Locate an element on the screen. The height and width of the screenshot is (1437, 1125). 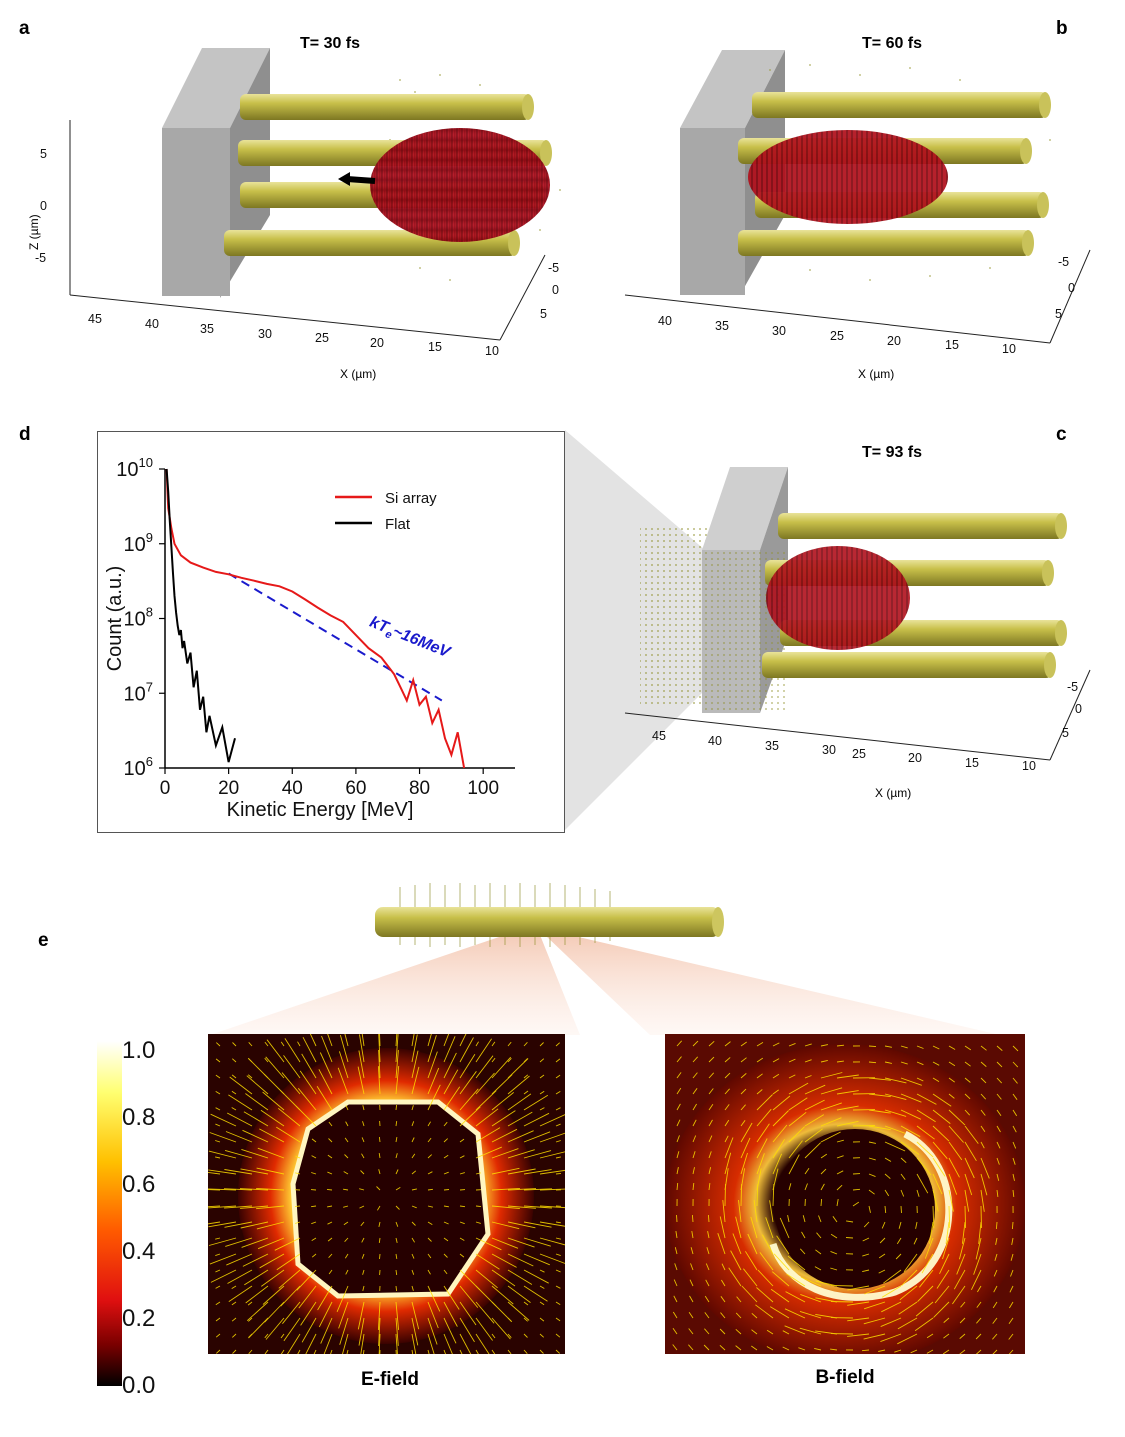
zoom-cone-e is located at coordinates (395, 985).